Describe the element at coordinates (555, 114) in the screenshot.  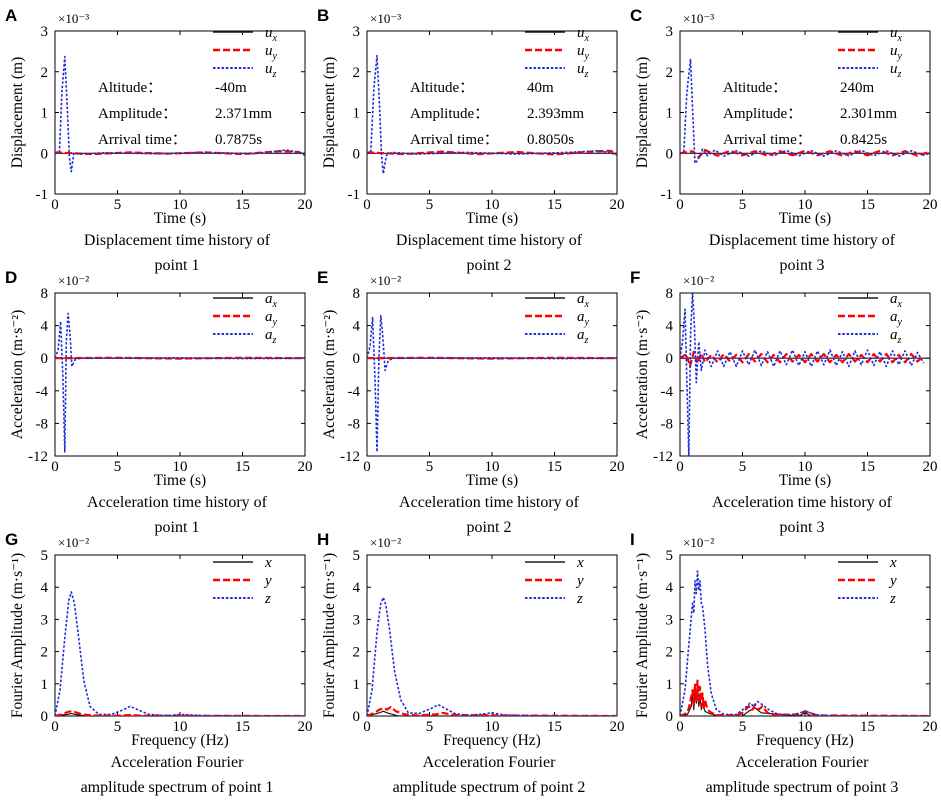
I see `panel-b-annotation-value: 2.393mm` at that location.